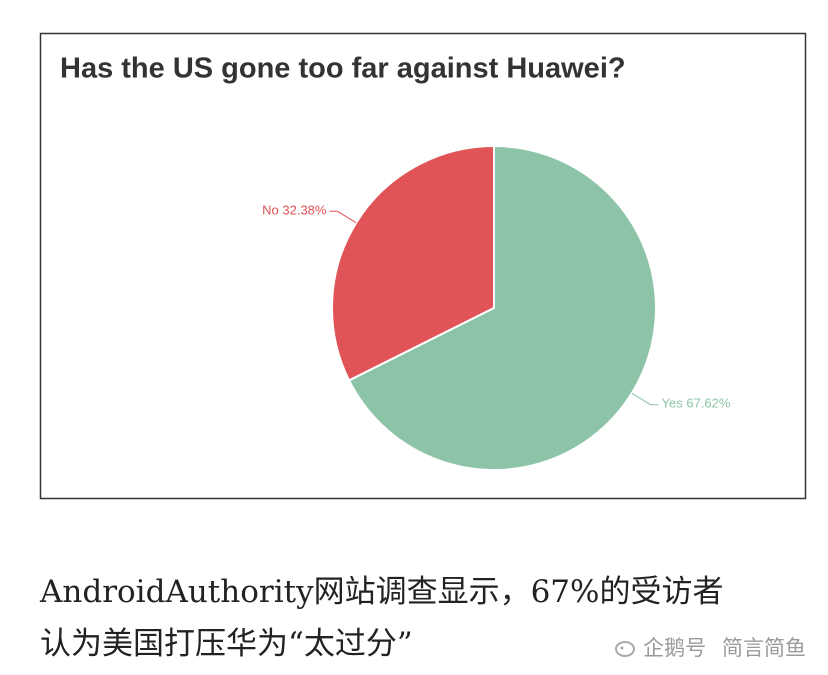  Describe the element at coordinates (625, 649) in the screenshot. I see `watermark-icon` at that location.